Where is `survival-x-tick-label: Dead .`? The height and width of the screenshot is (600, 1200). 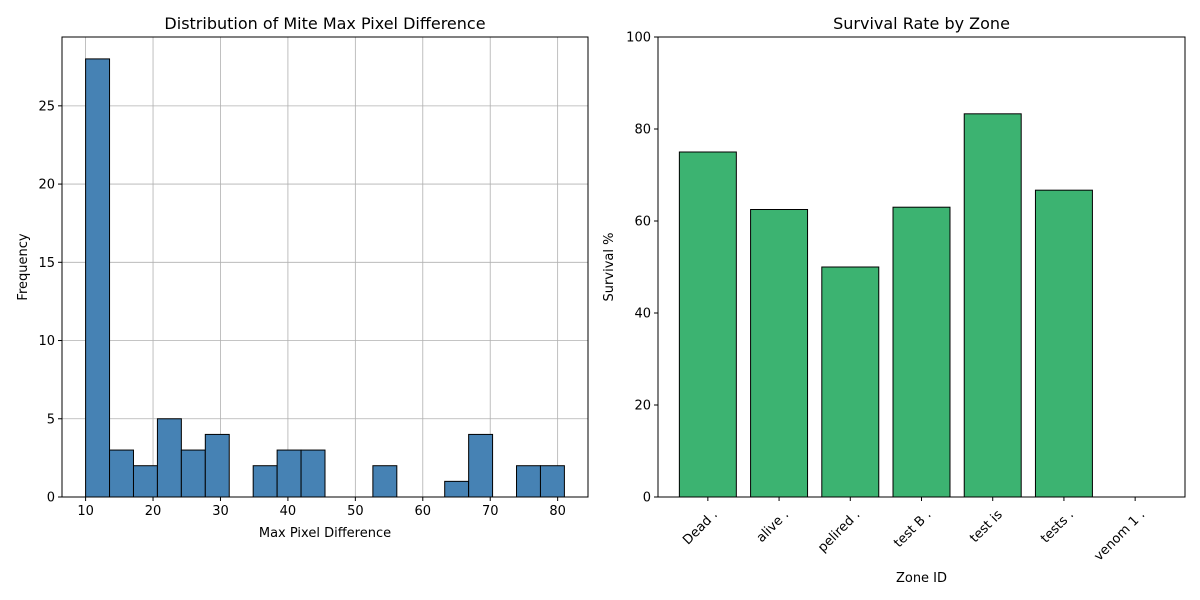 survival-x-tick-label: Dead . is located at coordinates (700, 527).